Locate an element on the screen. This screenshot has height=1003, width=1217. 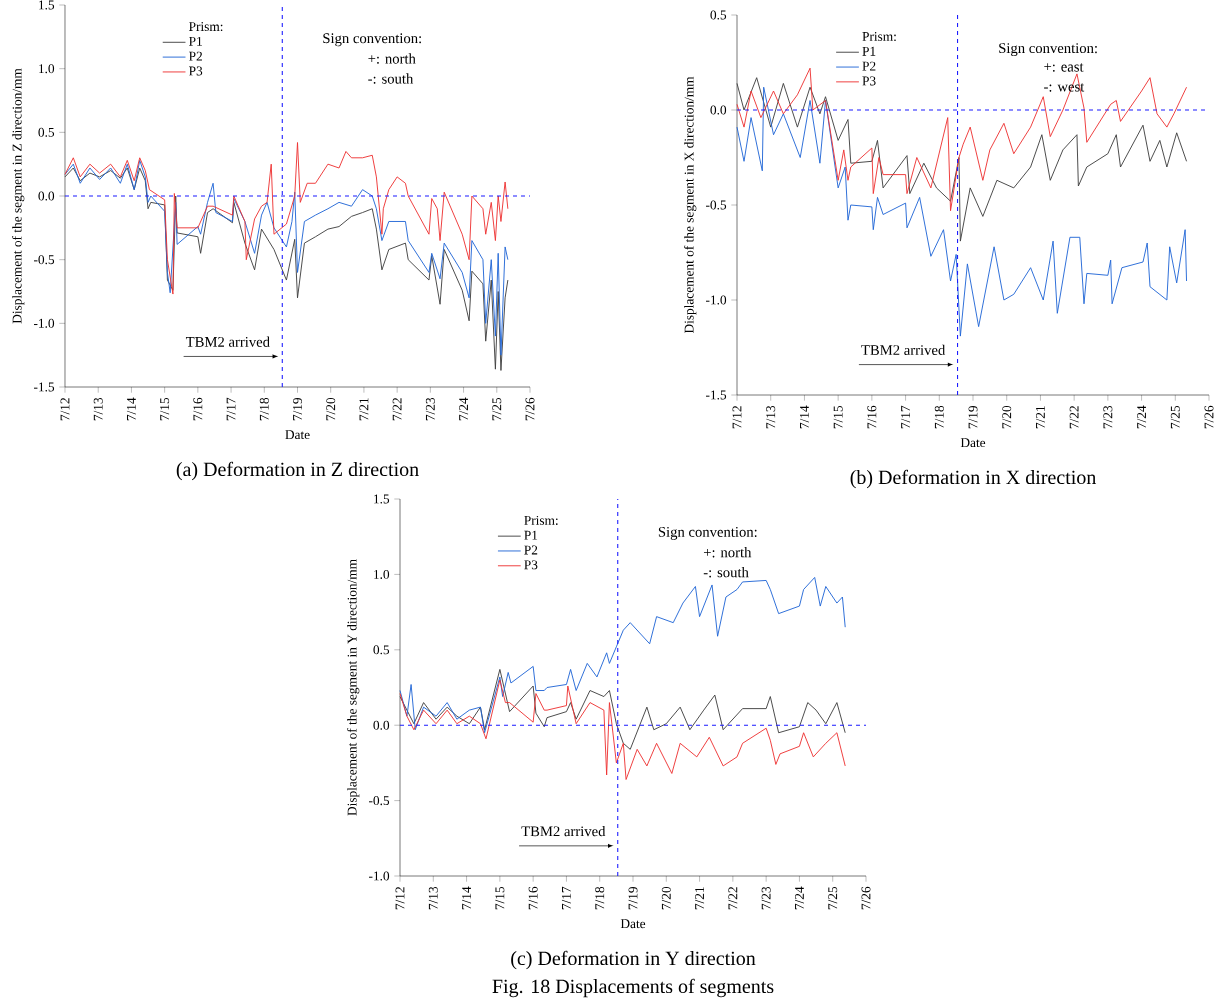
y-axis-title: Displacement of the segment in Y direction/mm is located at coordinates (353, 687).